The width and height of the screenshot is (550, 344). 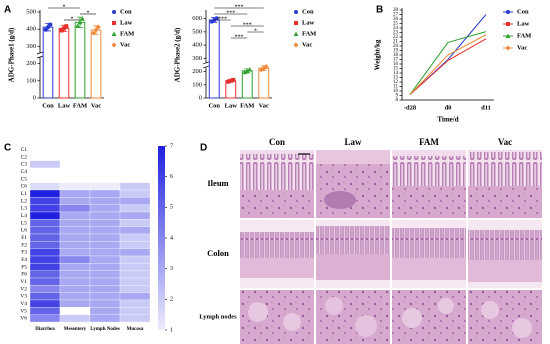 I want to click on x-tick-label: Law, so click(x=64, y=105).